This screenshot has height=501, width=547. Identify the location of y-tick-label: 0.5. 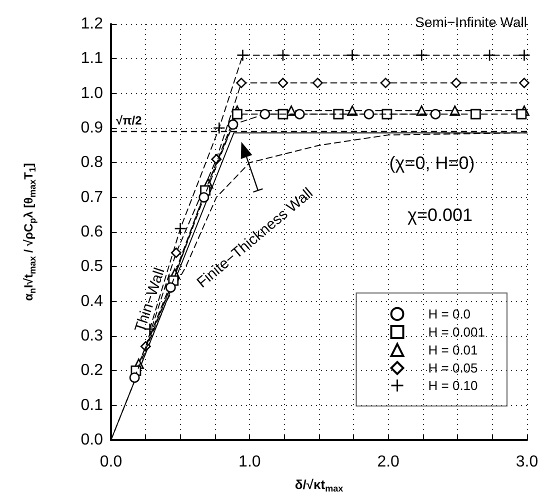
(92, 267).